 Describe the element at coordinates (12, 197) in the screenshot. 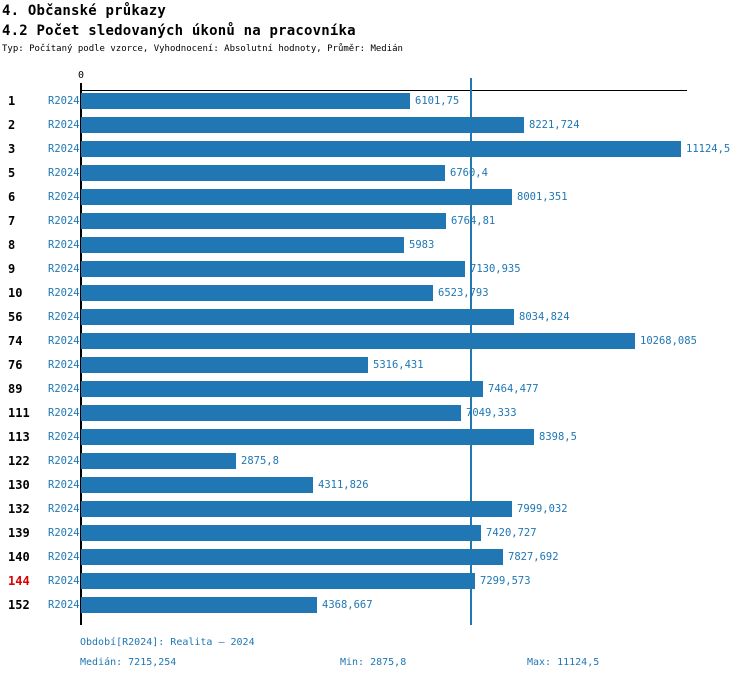

I see `row-id-label: 6` at that location.